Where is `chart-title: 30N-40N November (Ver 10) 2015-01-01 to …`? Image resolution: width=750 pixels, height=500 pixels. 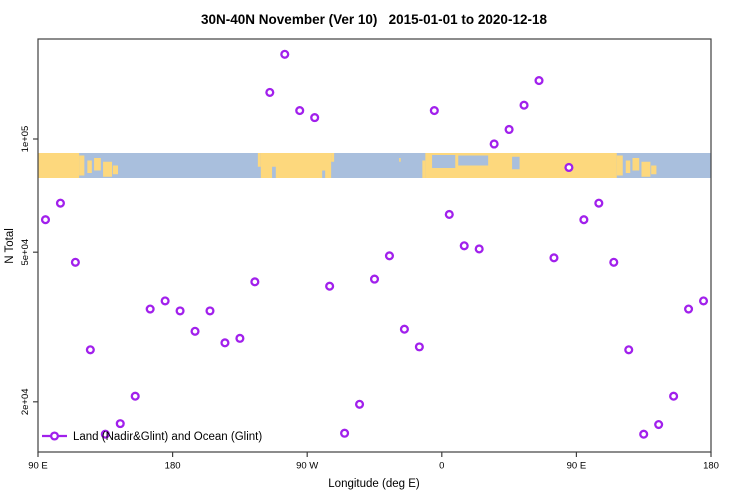 chart-title: 30N-40N November (Ver 10) 2015-01-01 to … is located at coordinates (374, 19).